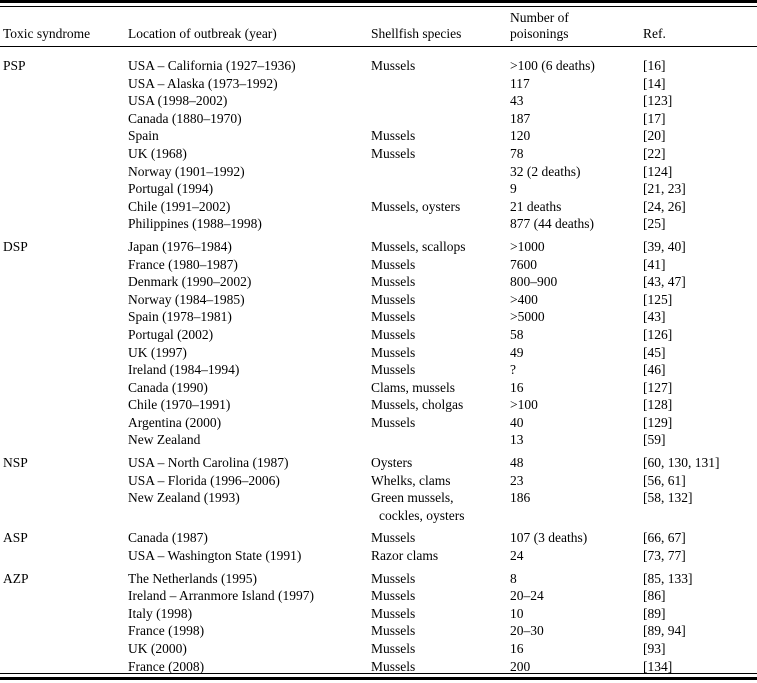 The height and width of the screenshot is (683, 757). I want to click on table-row: Portugal (2002) Mussels 58 [126], so click(378, 335).